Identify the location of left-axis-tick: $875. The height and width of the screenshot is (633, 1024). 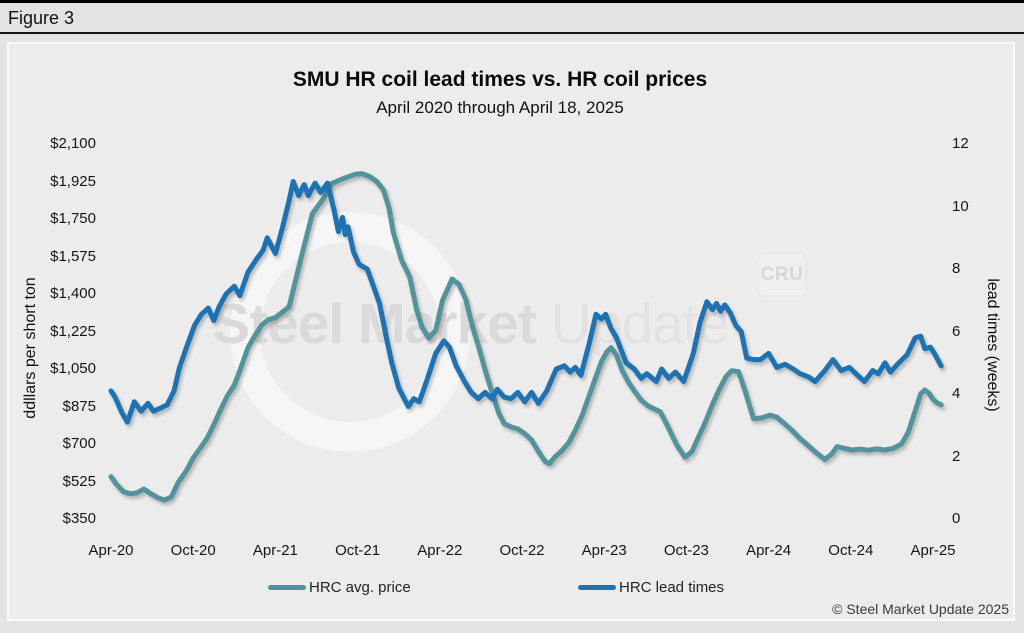
(79, 406).